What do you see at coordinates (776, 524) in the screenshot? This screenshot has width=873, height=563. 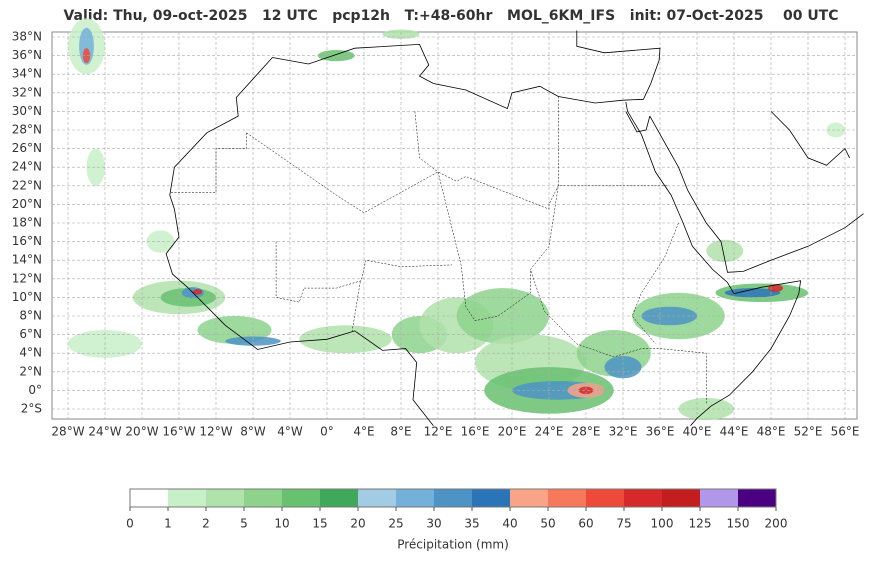 I see `colorbar-tick-label: 200` at bounding box center [776, 524].